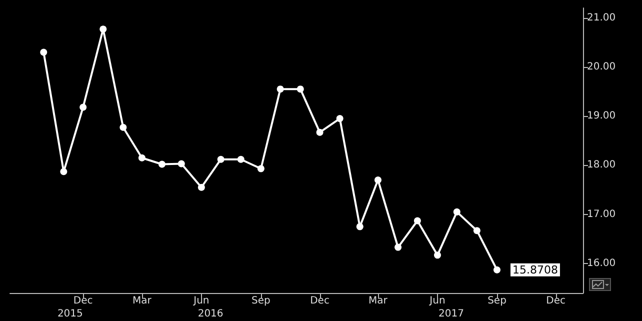 The height and width of the screenshot is (321, 642). What do you see at coordinates (601, 116) in the screenshot?
I see `y-tick-label: 19.00` at bounding box center [601, 116].